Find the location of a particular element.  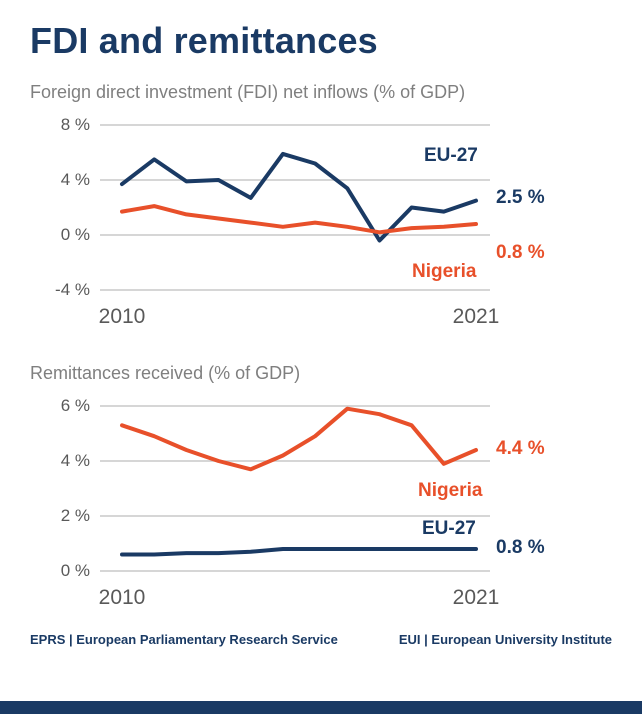

remit-end-value-nigeria: 4.4 % is located at coordinates (520, 448).